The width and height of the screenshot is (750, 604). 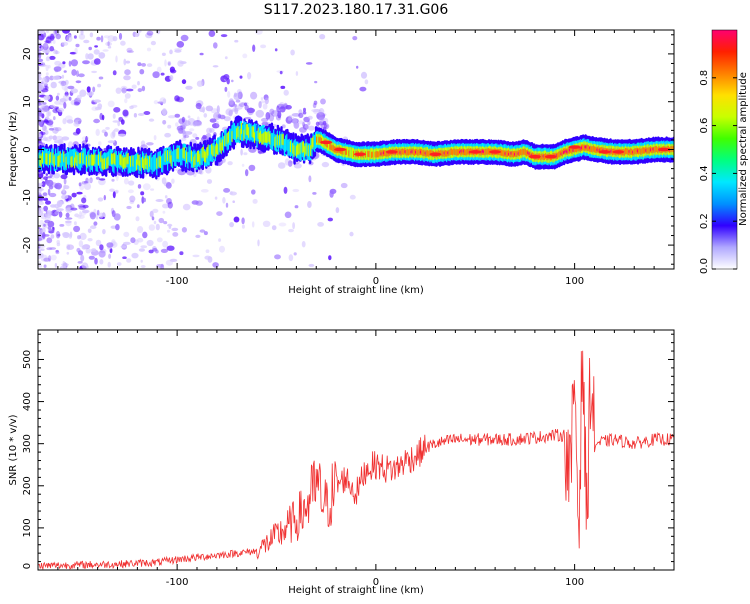 I want to click on x-tick-label: -100, so click(x=177, y=582).